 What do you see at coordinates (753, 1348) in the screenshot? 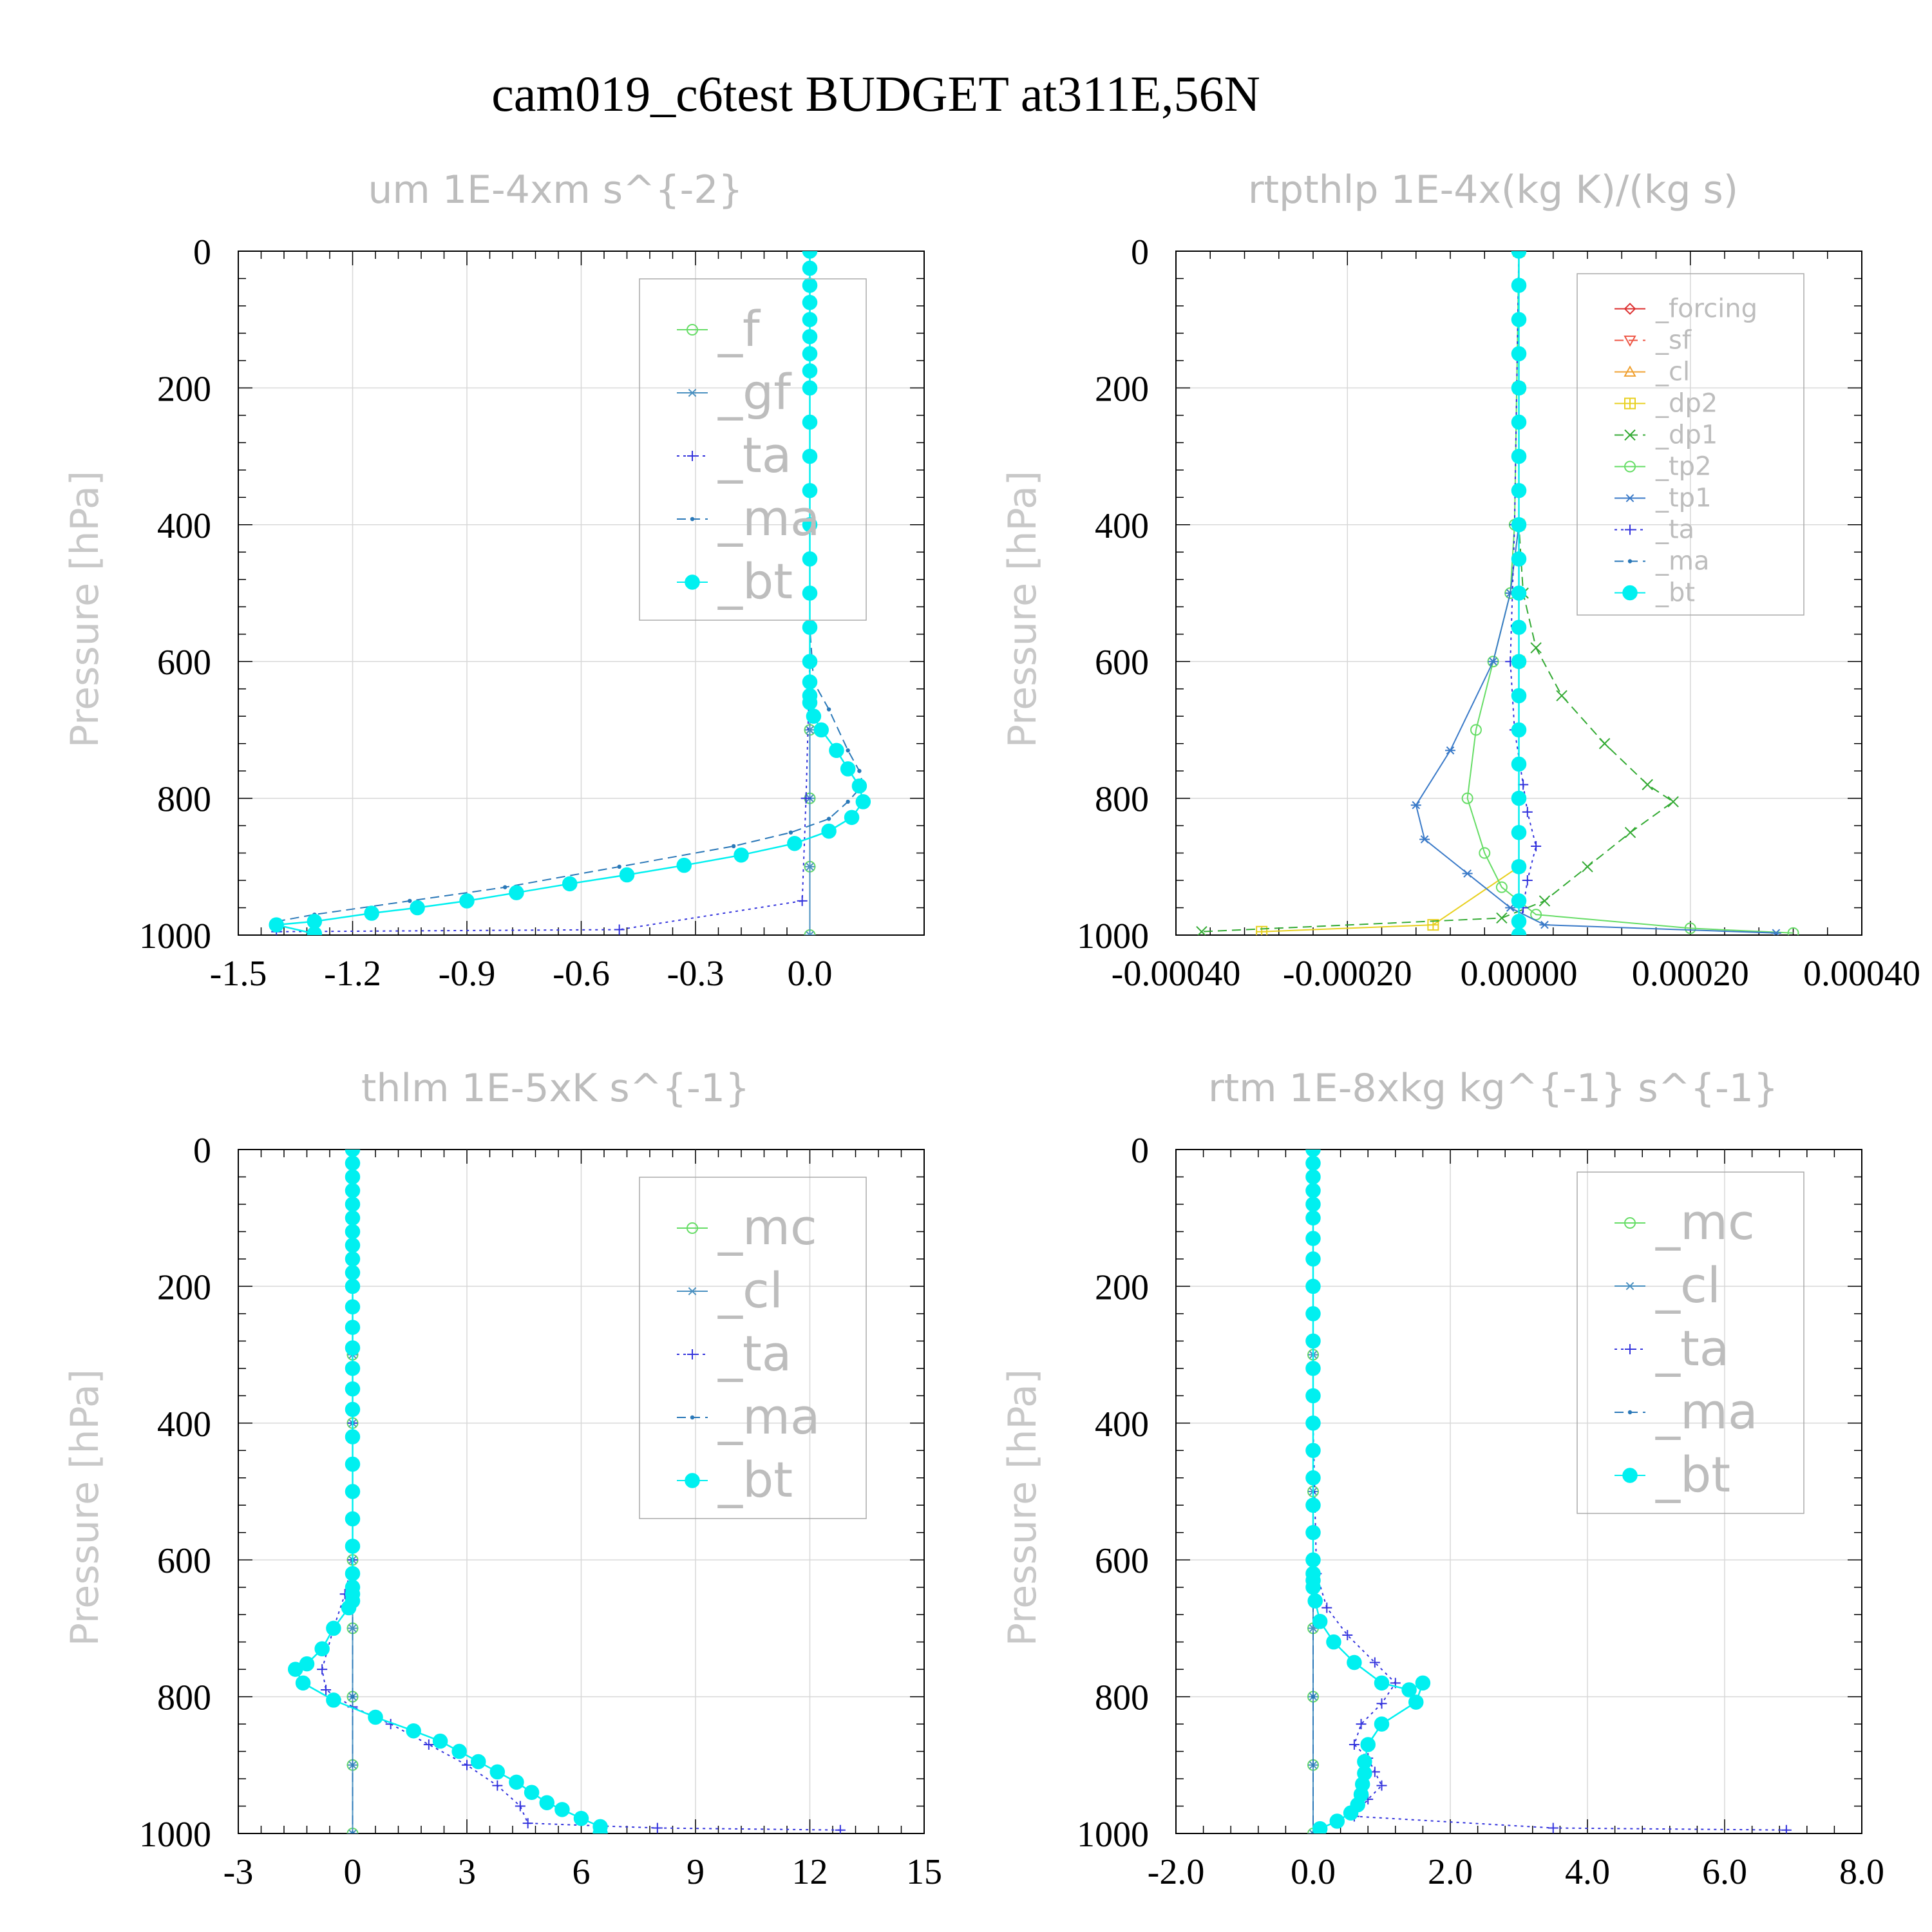
I see `legend: _mc _cl _ta _ma _bt` at bounding box center [753, 1348].